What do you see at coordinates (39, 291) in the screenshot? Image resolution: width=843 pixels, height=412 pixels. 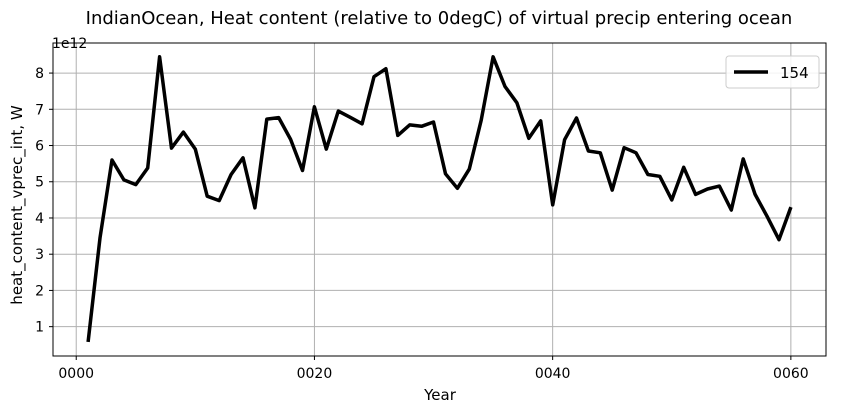 I see `y-tick-label: 2` at bounding box center [39, 291].